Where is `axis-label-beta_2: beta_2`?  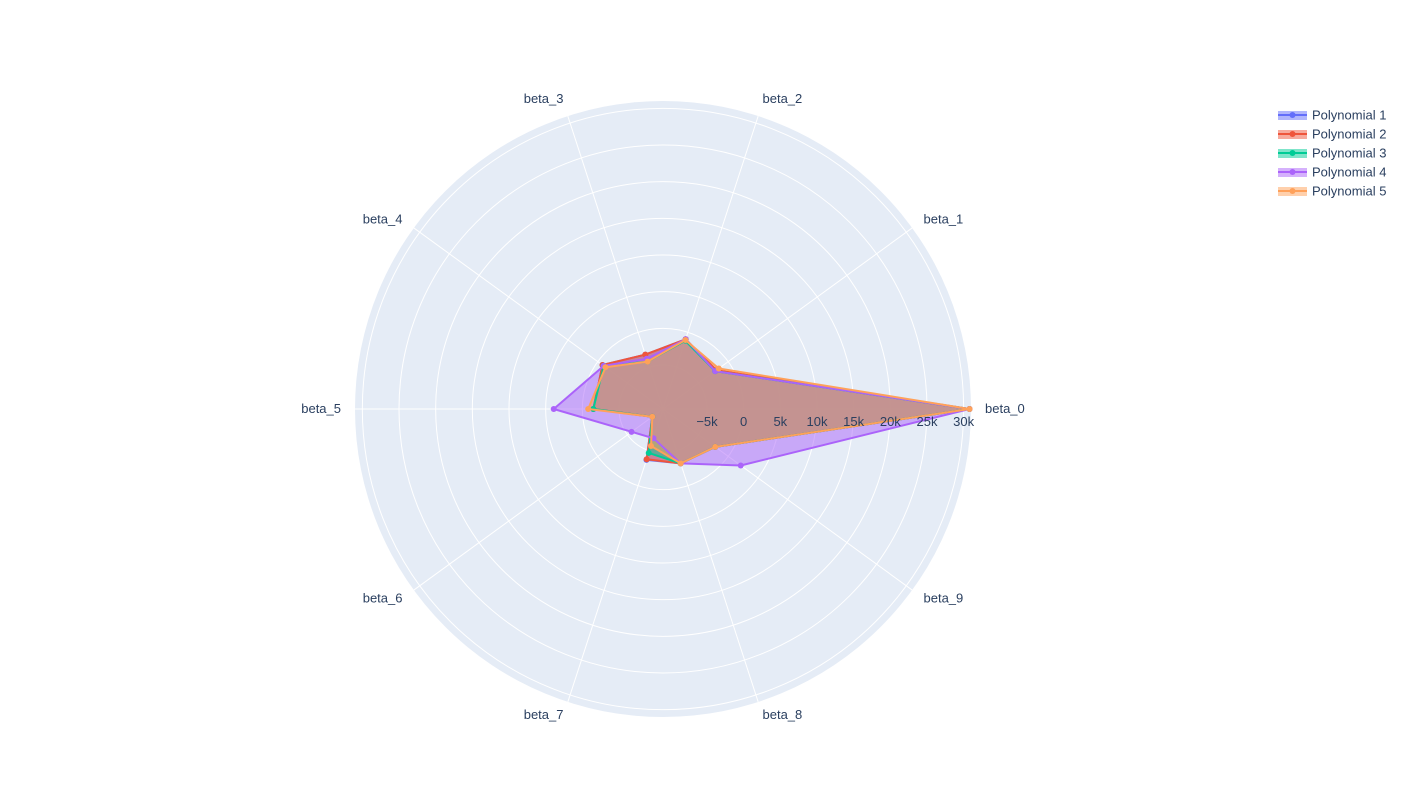 axis-label-beta_2: beta_2 is located at coordinates (783, 98).